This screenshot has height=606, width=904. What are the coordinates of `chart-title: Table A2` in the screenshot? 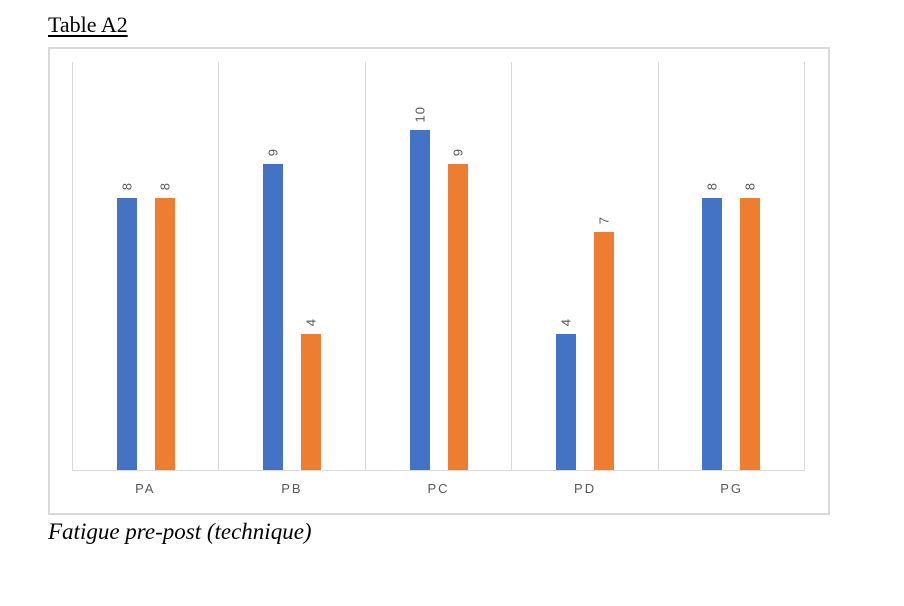 It's located at (88, 24).